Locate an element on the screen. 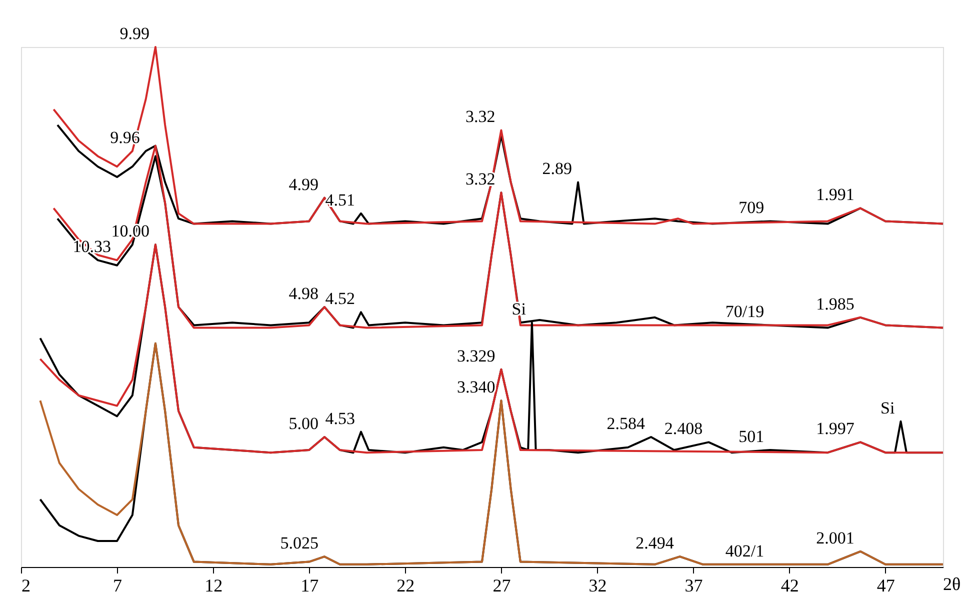 This screenshot has width=965, height=610. annotation: 5.00 is located at coordinates (303, 423).